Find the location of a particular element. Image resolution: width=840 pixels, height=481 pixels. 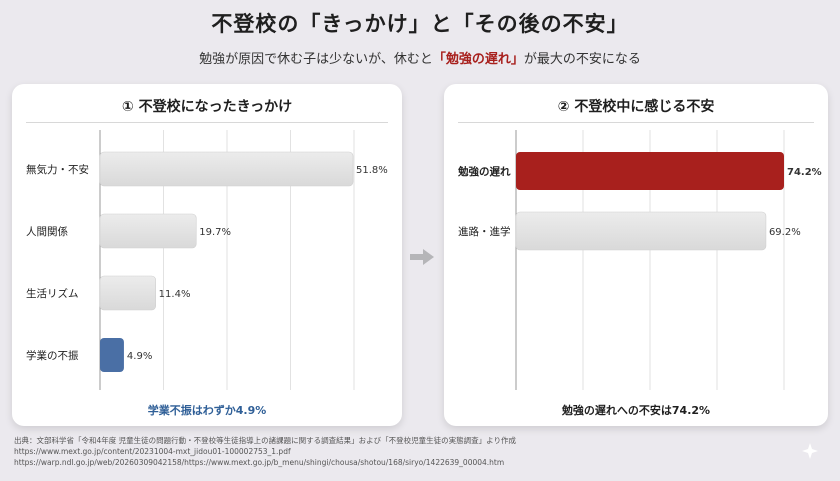

arrow-right-icon is located at coordinates (422, 257).